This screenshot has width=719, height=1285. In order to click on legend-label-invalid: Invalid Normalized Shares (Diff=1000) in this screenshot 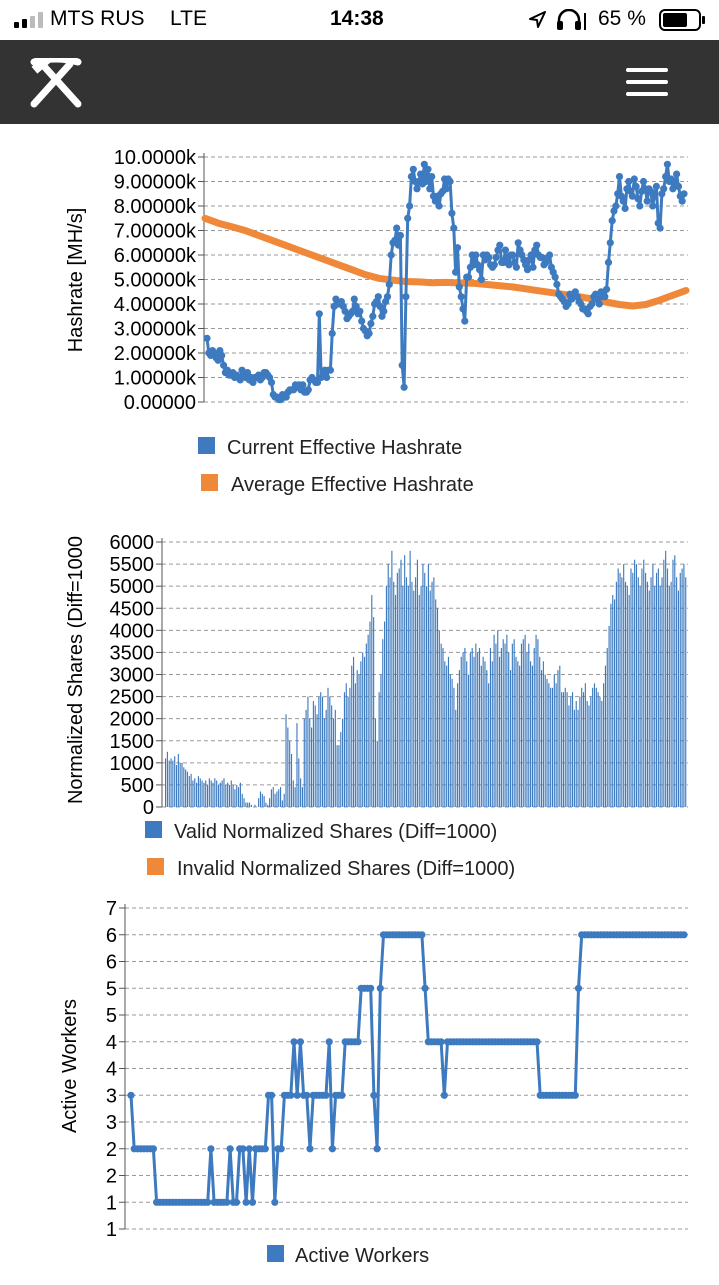, I will do `click(346, 869)`.